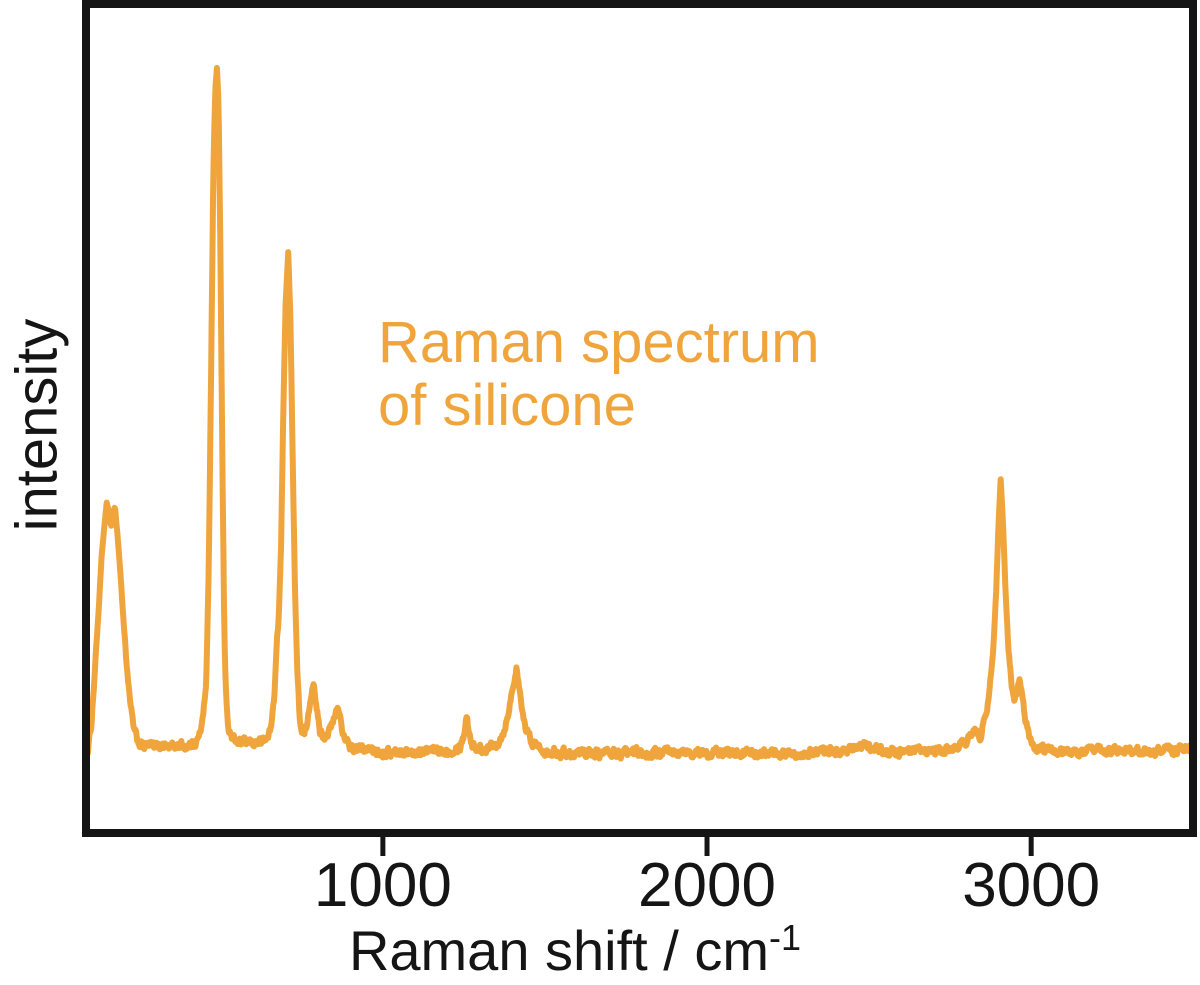  Describe the element at coordinates (599, 342) in the screenshot. I see `annotation-line-1: Raman spectrum` at that location.